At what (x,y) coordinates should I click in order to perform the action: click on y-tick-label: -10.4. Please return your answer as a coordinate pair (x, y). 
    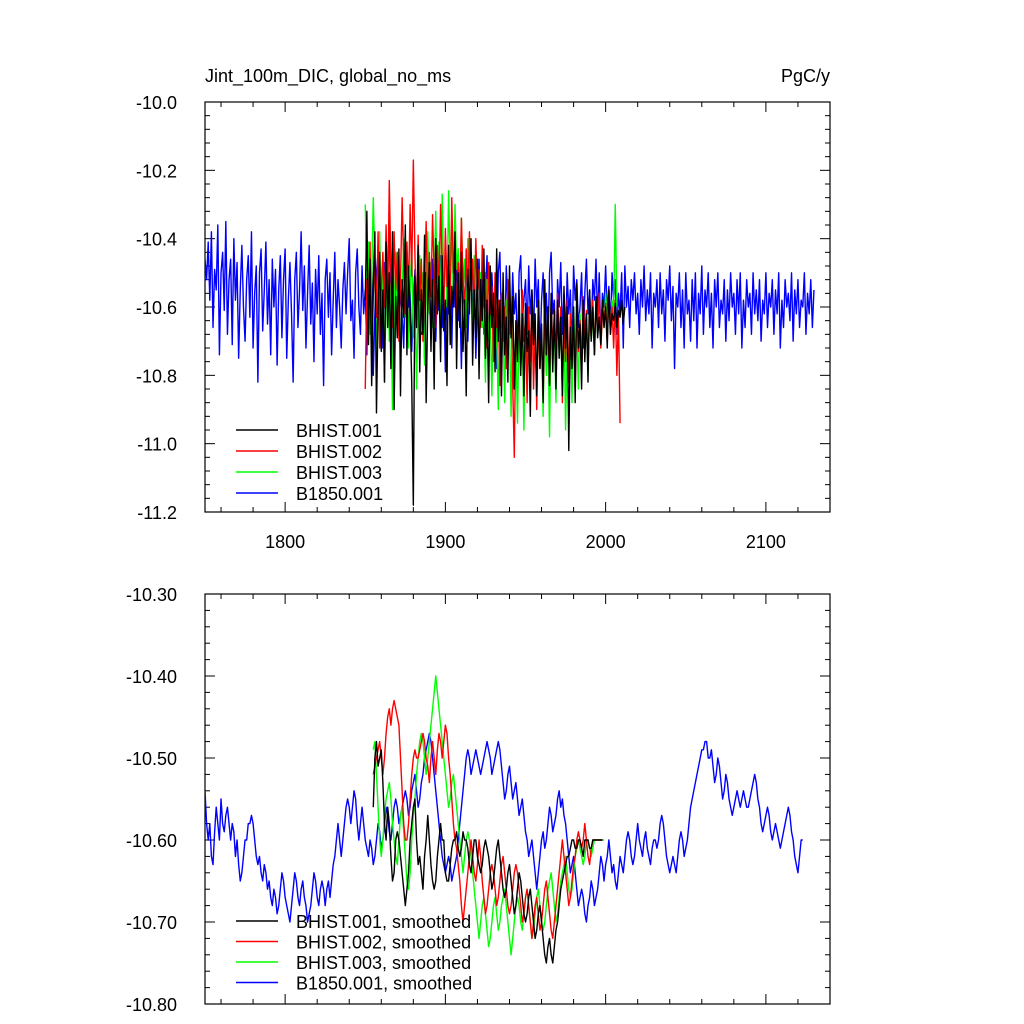
    Looking at the image, I should click on (156, 240).